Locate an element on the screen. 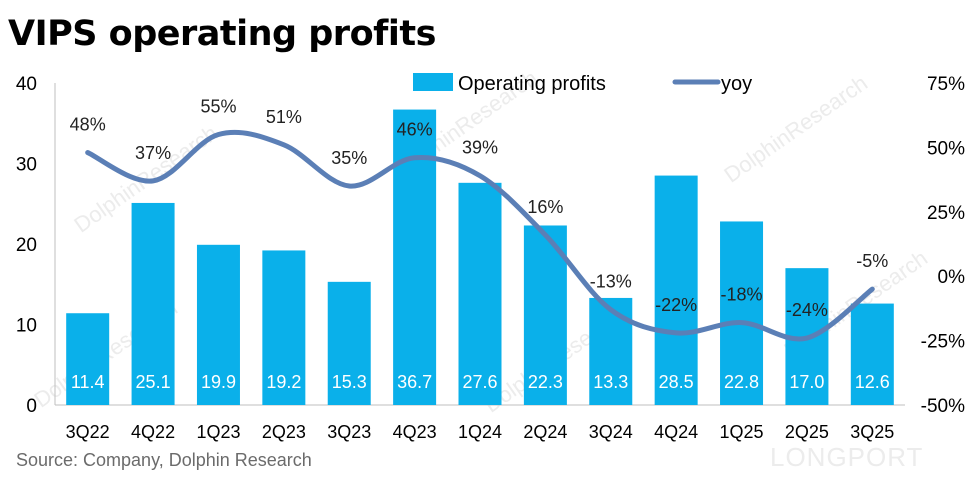  yoy-value-label: 39% is located at coordinates (480, 148).